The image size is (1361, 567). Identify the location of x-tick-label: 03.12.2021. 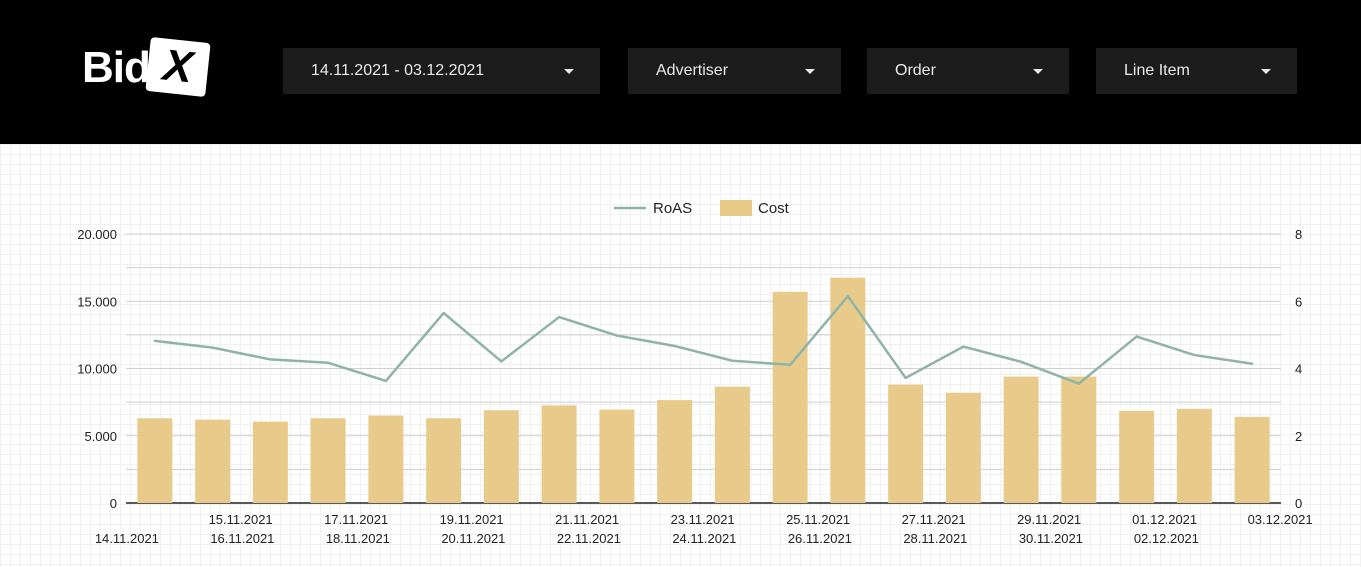
(1280, 519).